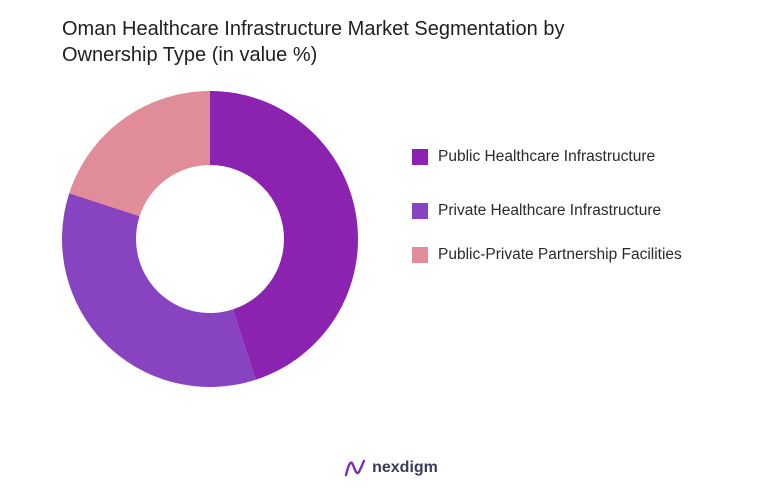 The width and height of the screenshot is (782, 489). What do you see at coordinates (560, 254) in the screenshot?
I see `legend-label-ppp: Public-Private Partnership Facilities` at bounding box center [560, 254].